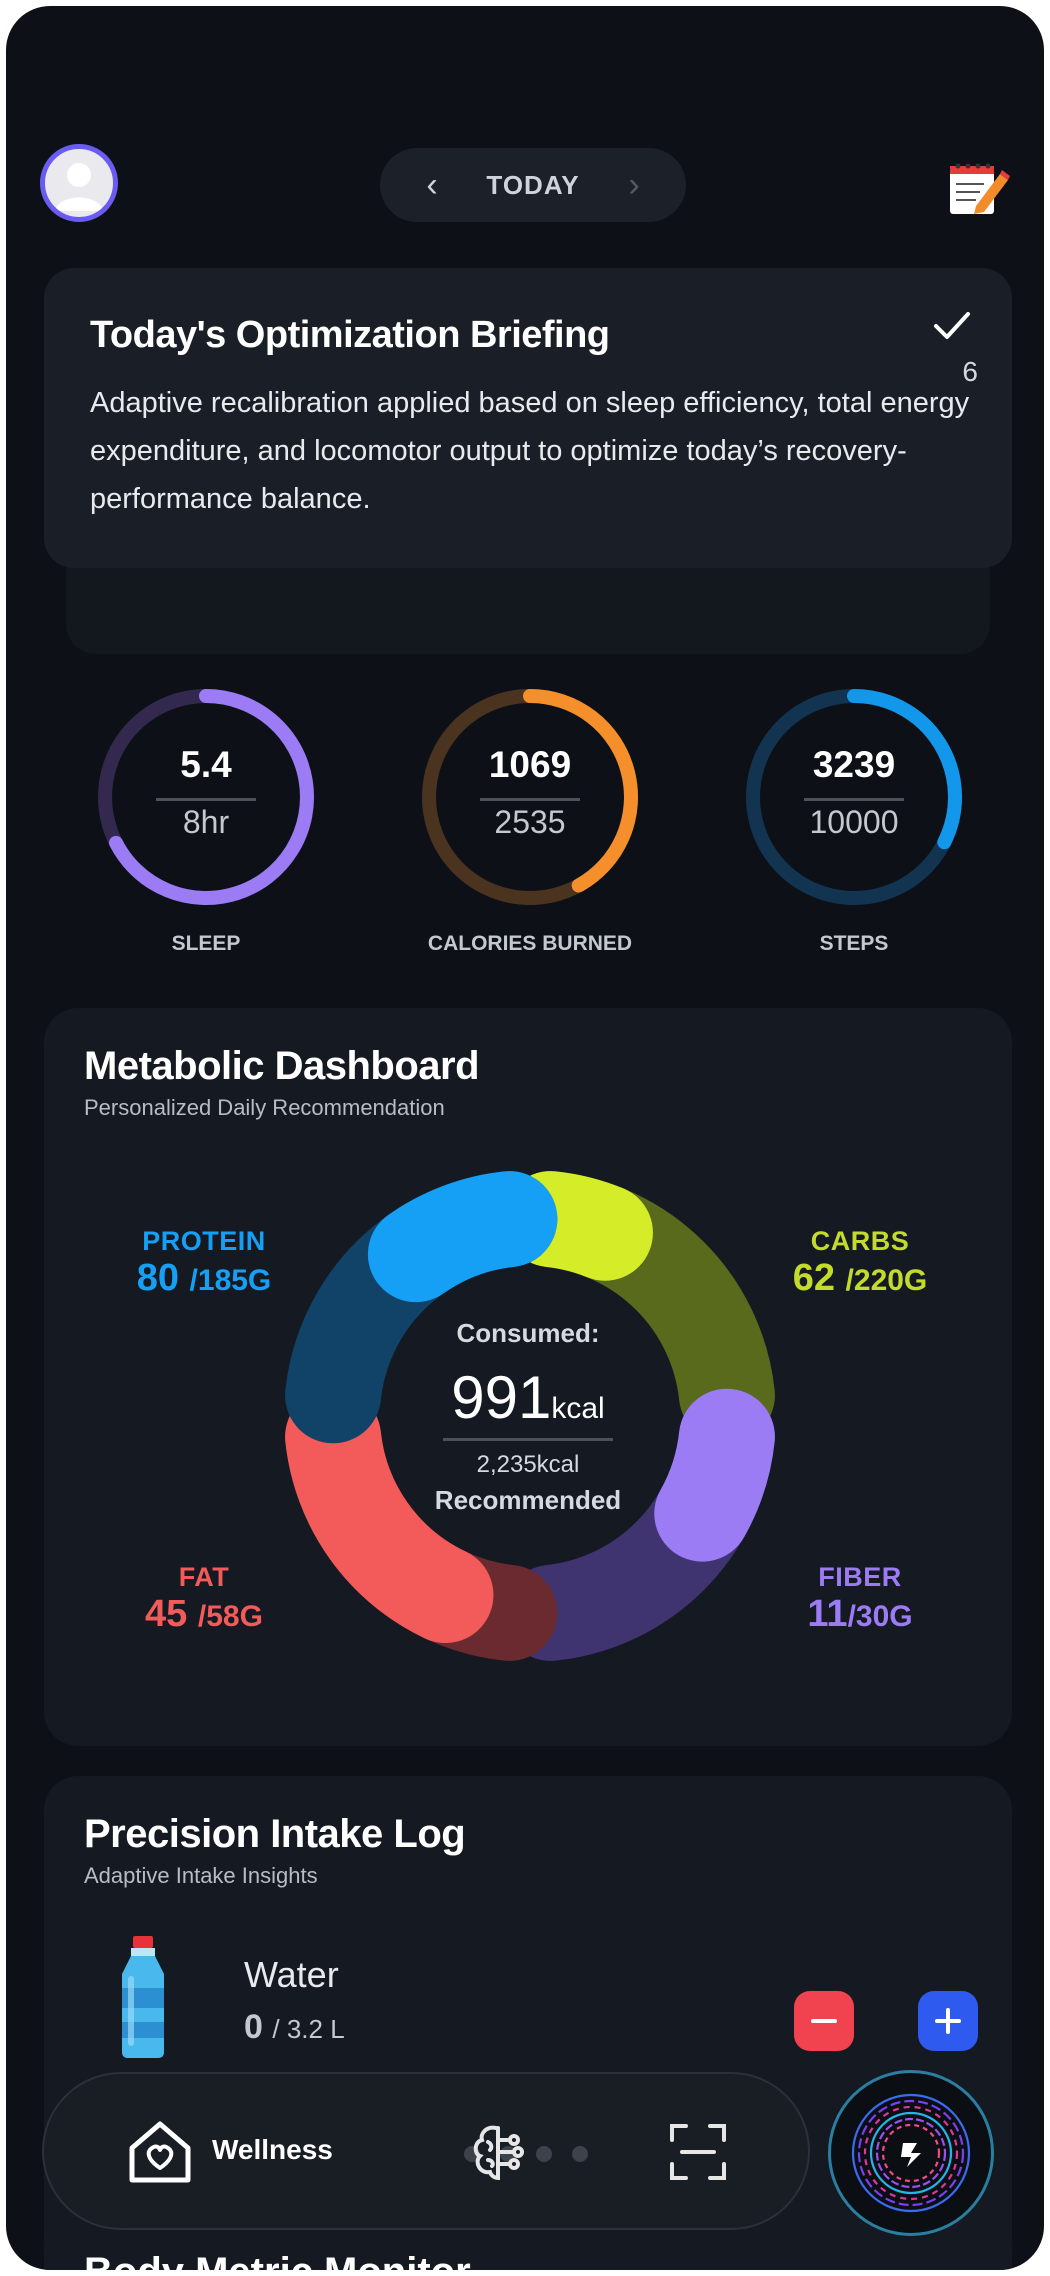 The image size is (1050, 2276). What do you see at coordinates (389, 1516) in the screenshot?
I see `fat-fill` at bounding box center [389, 1516].